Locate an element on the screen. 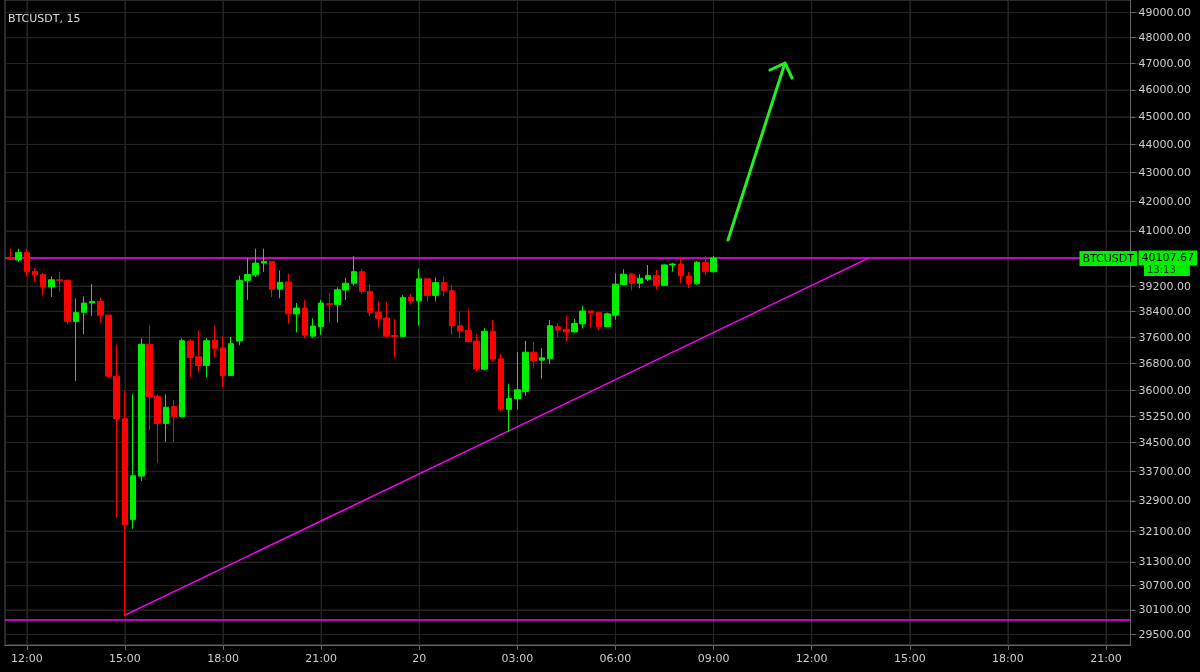 This screenshot has height=672, width=1200. x-tick-label: 06:00 is located at coordinates (615, 658).